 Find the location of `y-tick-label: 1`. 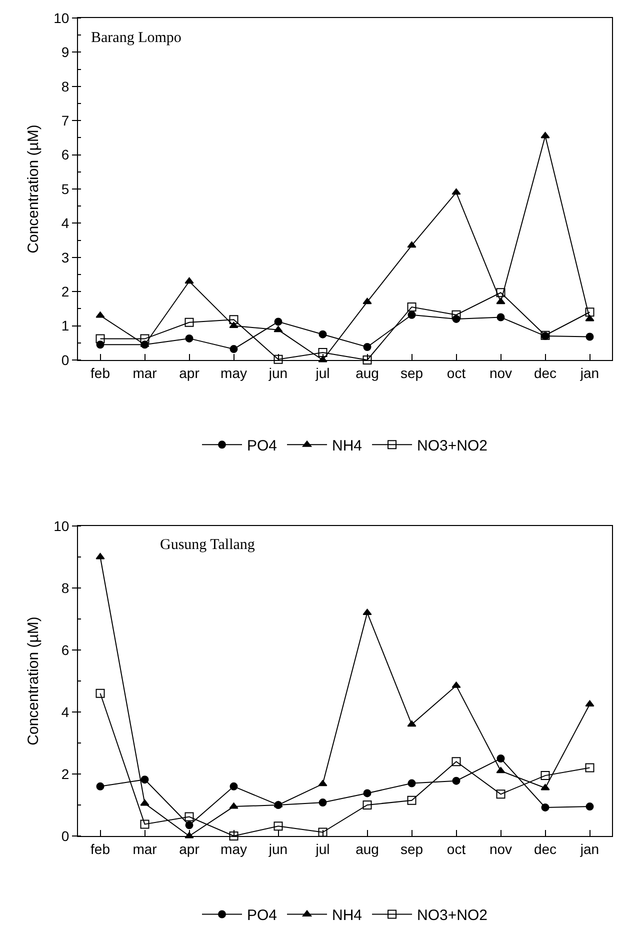

y-tick-label: 1 is located at coordinates (65, 326).